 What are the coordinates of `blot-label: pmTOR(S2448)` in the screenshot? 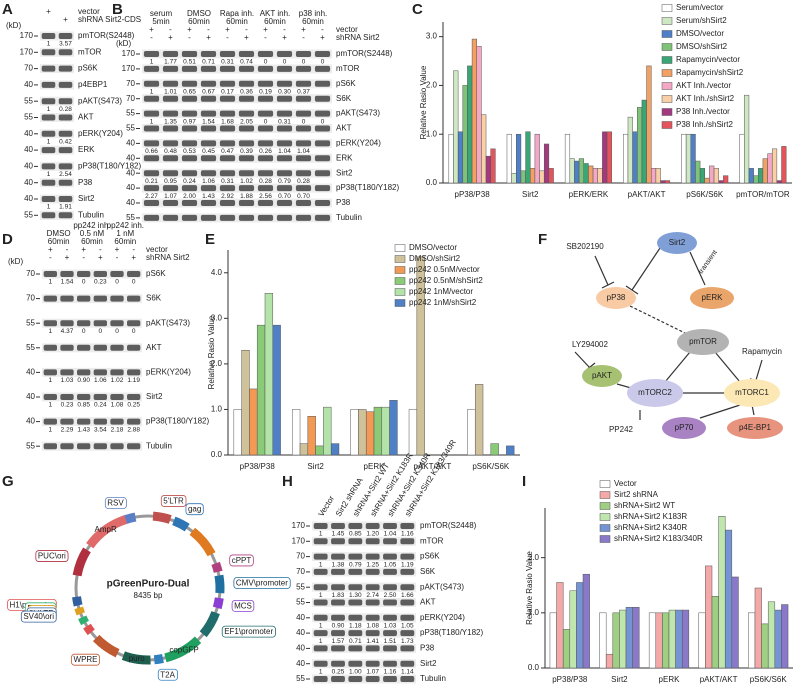 It's located at (106, 35).